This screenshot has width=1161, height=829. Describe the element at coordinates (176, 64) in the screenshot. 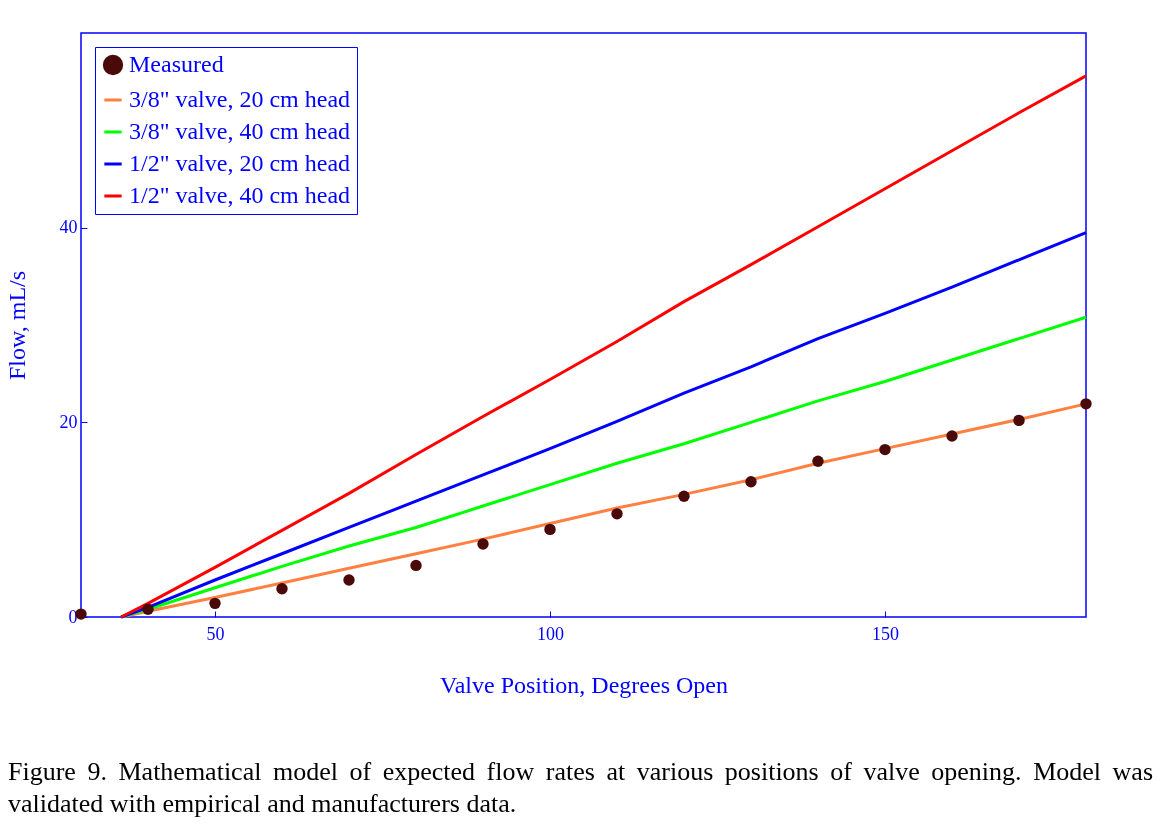

I see `legend-label: Measured` at that location.